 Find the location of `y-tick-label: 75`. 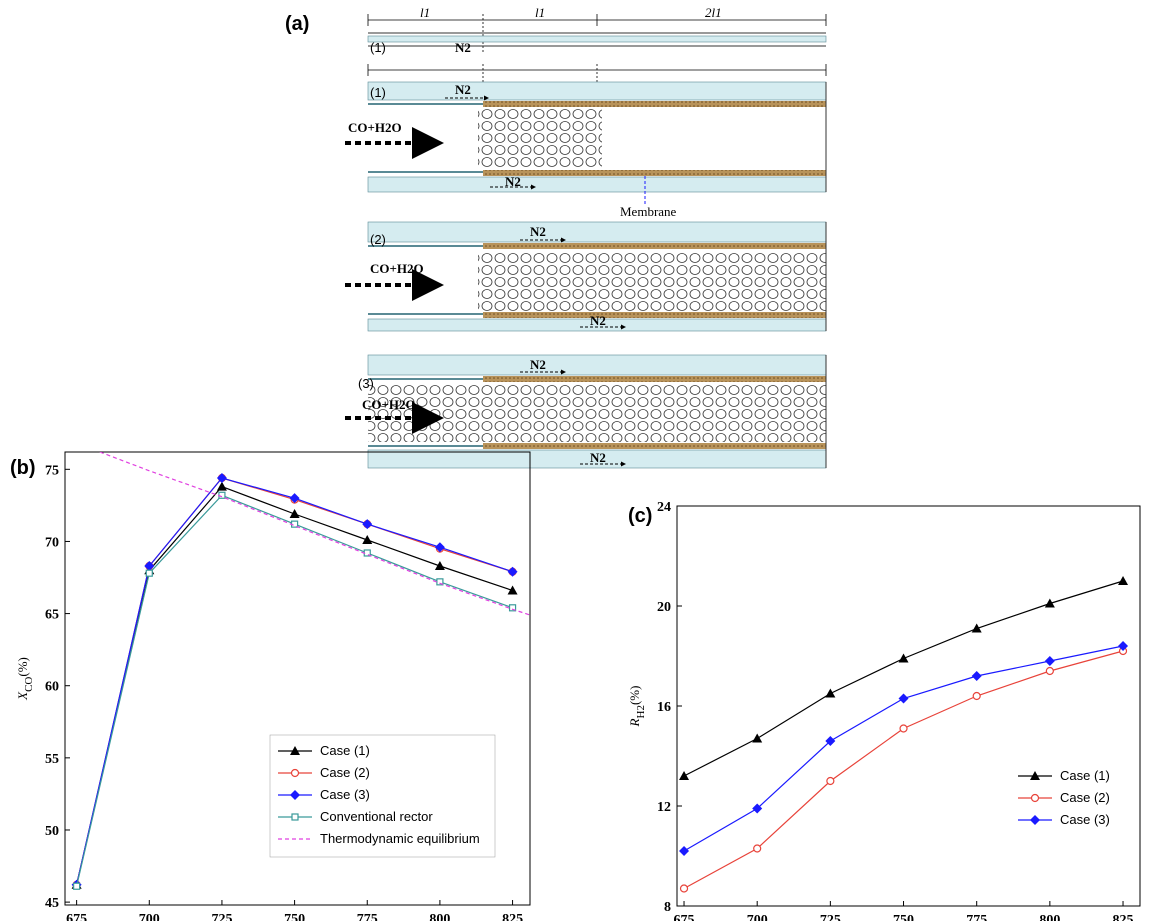

y-tick-label: 75 is located at coordinates (52, 470).